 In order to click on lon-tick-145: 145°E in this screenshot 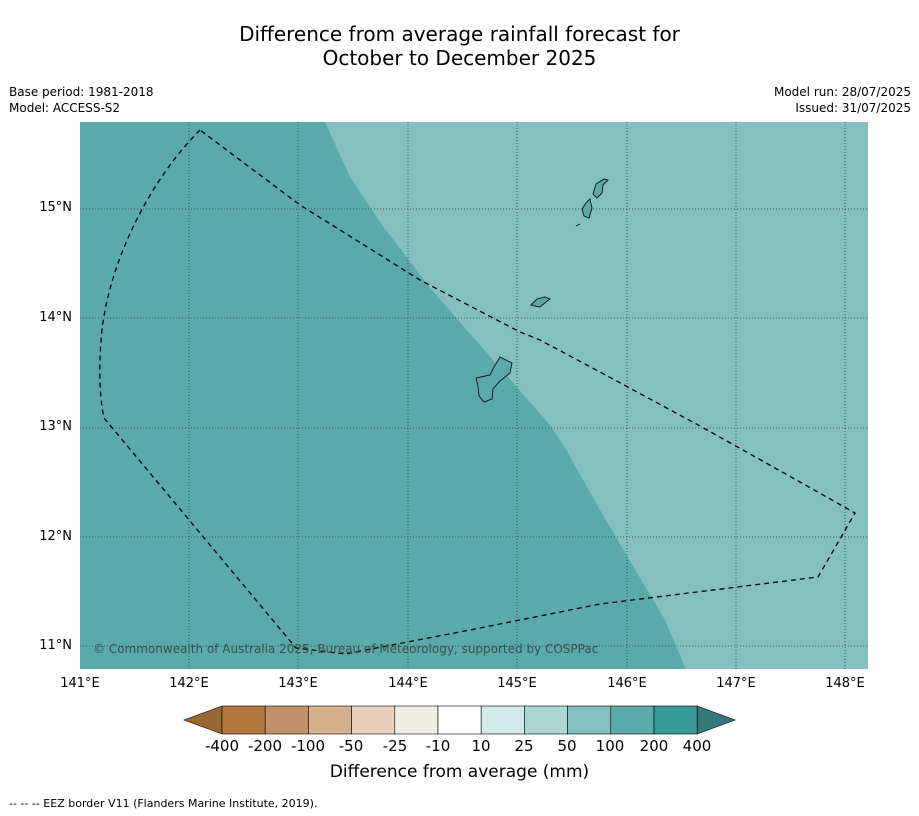, I will do `click(517, 683)`.